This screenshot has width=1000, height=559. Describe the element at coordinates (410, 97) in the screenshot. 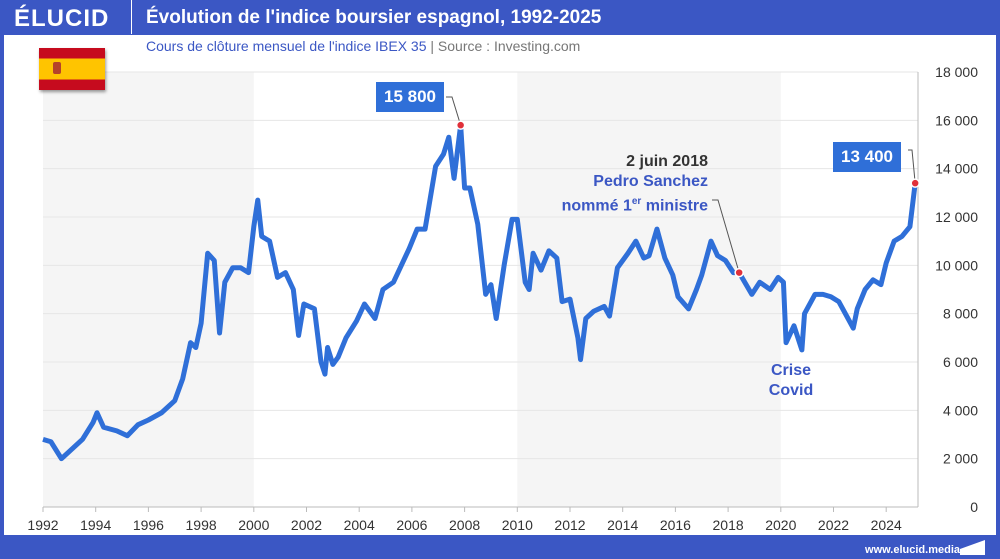

I see `annotation-peak-2007: 15 800` at that location.